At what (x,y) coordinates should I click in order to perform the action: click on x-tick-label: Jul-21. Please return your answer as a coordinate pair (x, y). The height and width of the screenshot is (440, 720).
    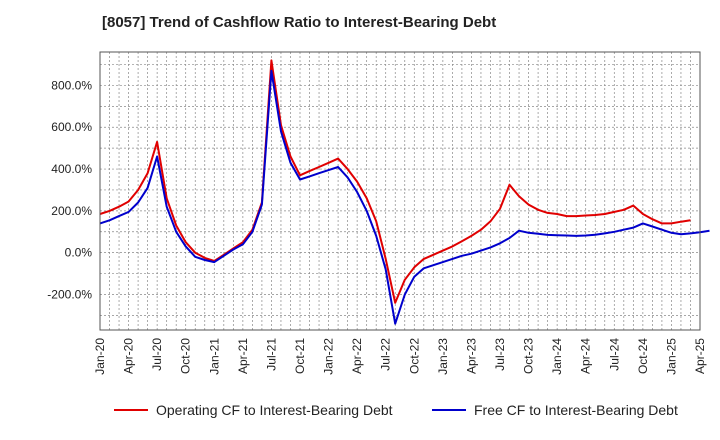
    Looking at the image, I should click on (271, 354).